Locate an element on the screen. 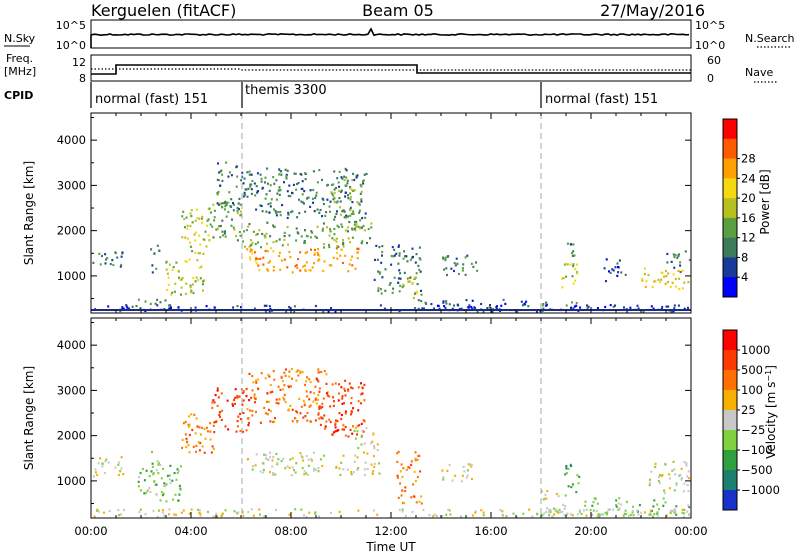 The width and height of the screenshot is (800, 554). y-tick-label: 3000 is located at coordinates (71, 390).